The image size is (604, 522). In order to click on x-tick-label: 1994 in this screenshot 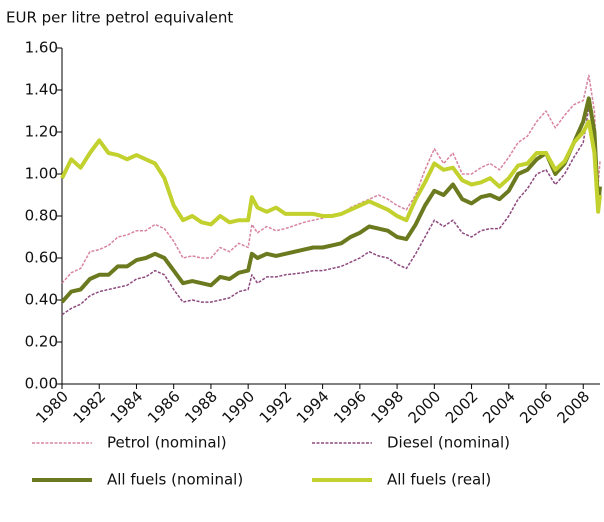, I will do `click(313, 407)`.